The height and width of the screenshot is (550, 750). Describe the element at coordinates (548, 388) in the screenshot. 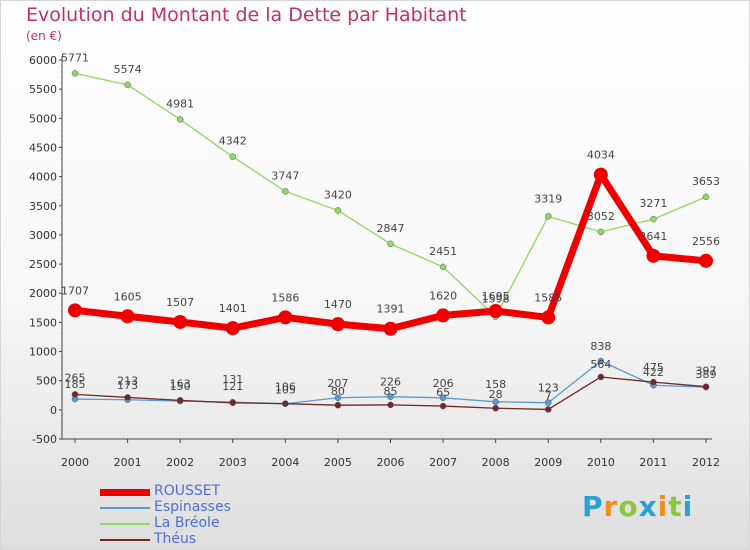

I see `data-label: 123` at that location.